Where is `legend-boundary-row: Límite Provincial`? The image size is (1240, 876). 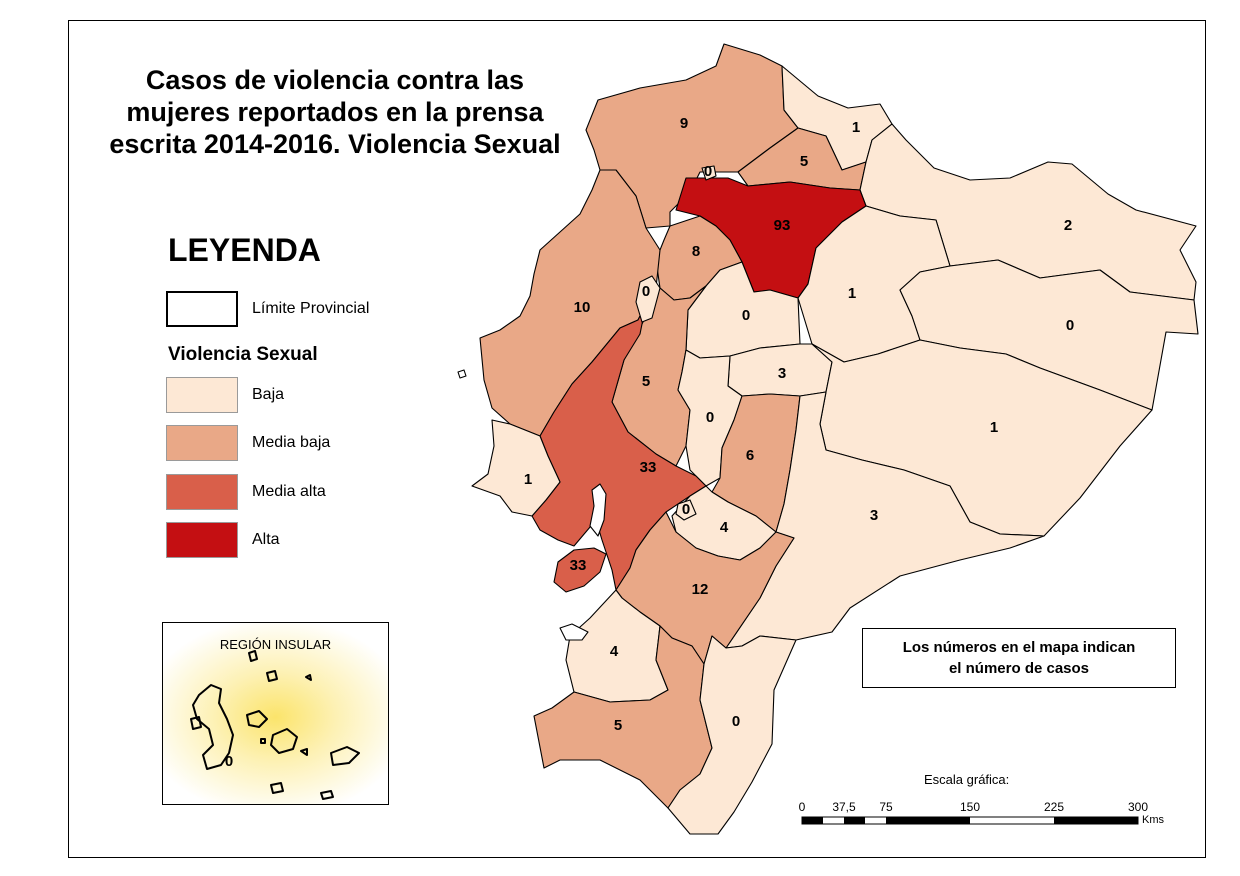 legend-boundary-row: Límite Provincial is located at coordinates (267, 309).